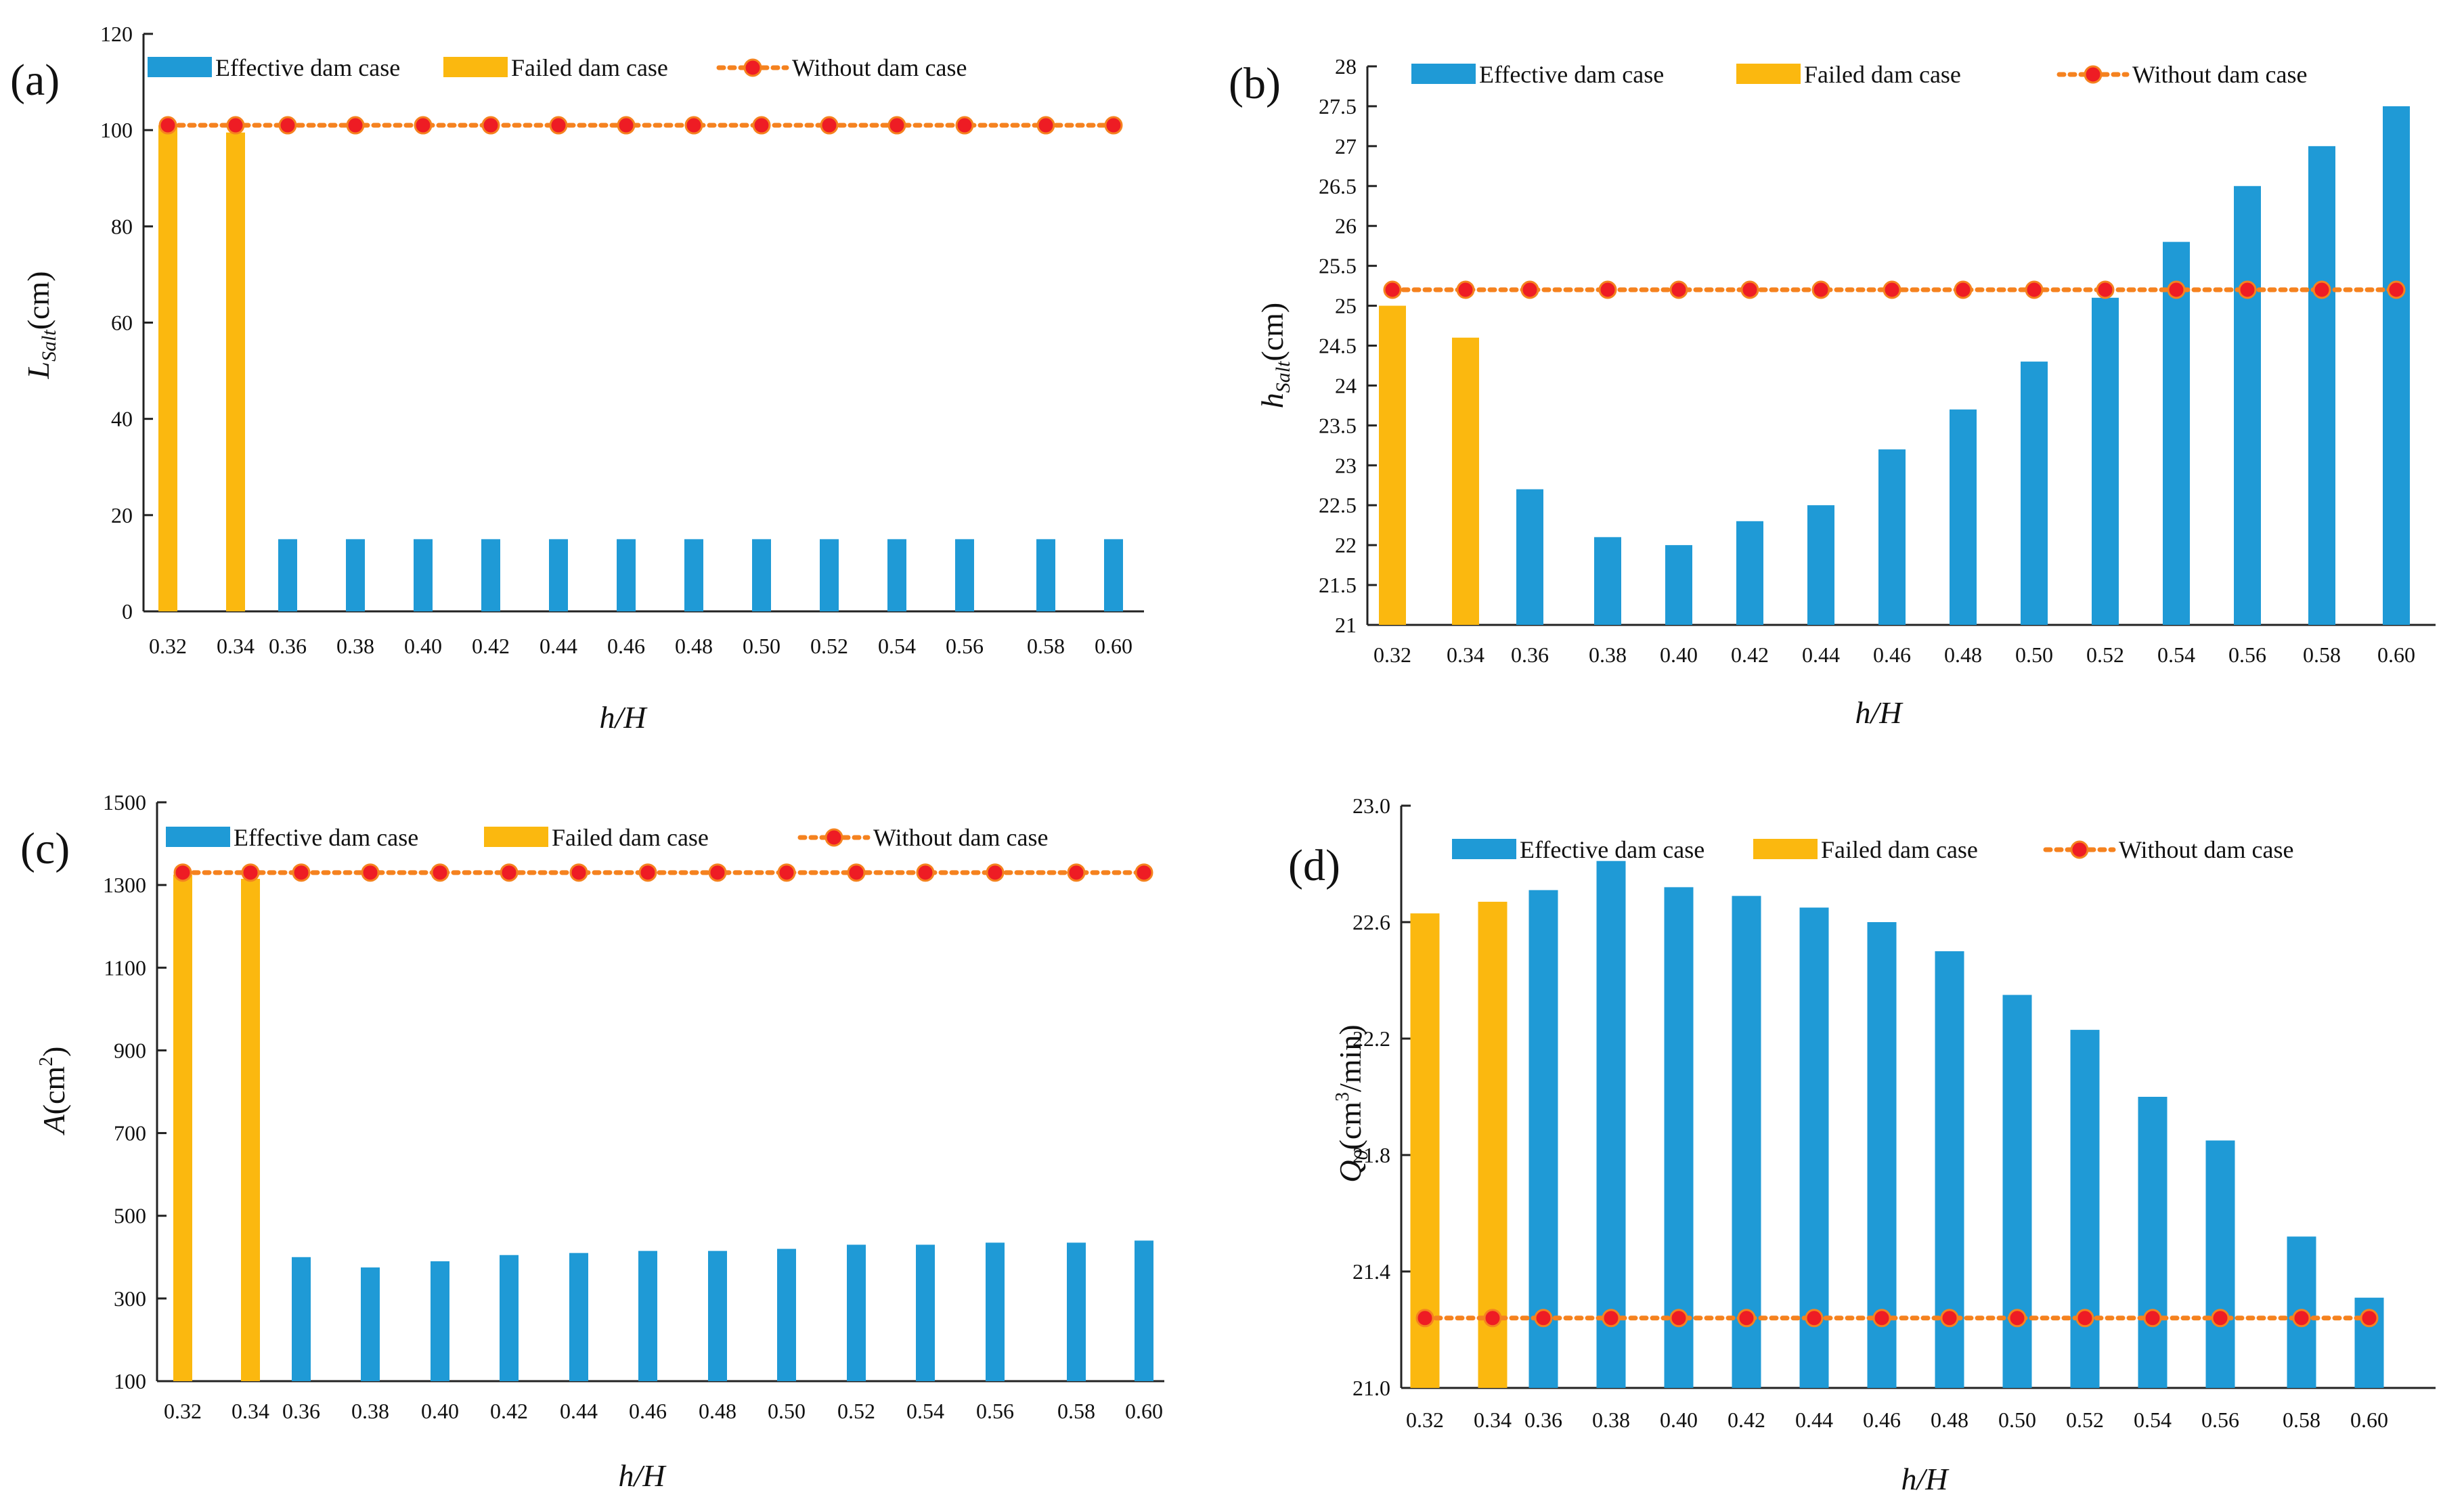 Image resolution: width=2464 pixels, height=1501 pixels. I want to click on y-tick-label: 23.0, so click(1371, 805).